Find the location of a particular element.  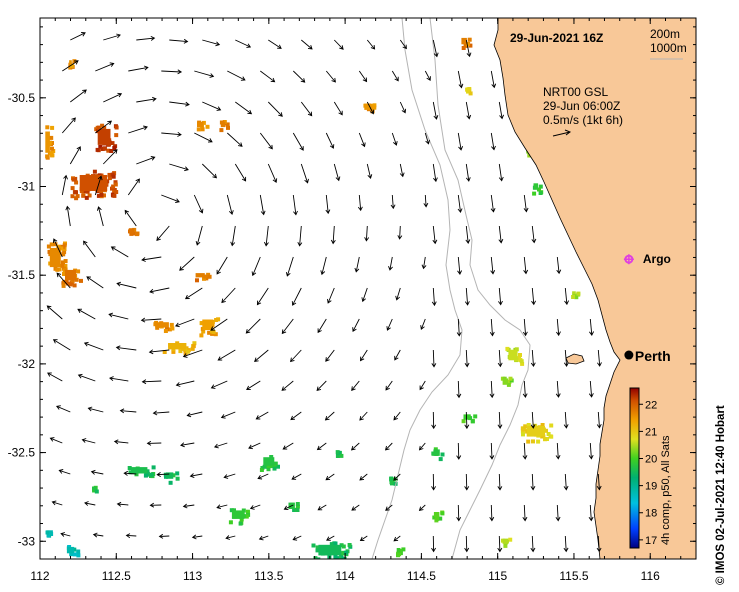

colorbar-ticks: 22 21 20 19 18 17 is located at coordinates (648, 473).